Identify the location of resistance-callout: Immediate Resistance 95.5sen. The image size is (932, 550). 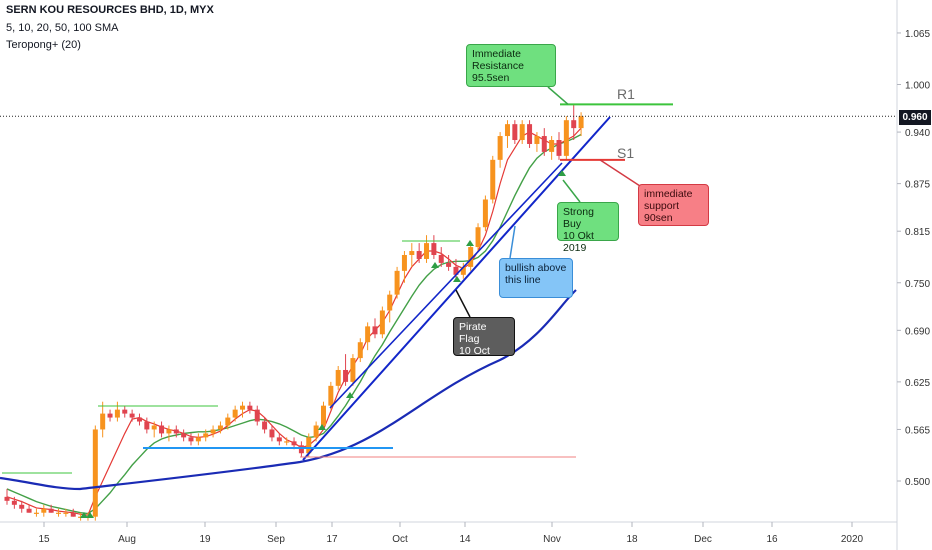
(511, 65).